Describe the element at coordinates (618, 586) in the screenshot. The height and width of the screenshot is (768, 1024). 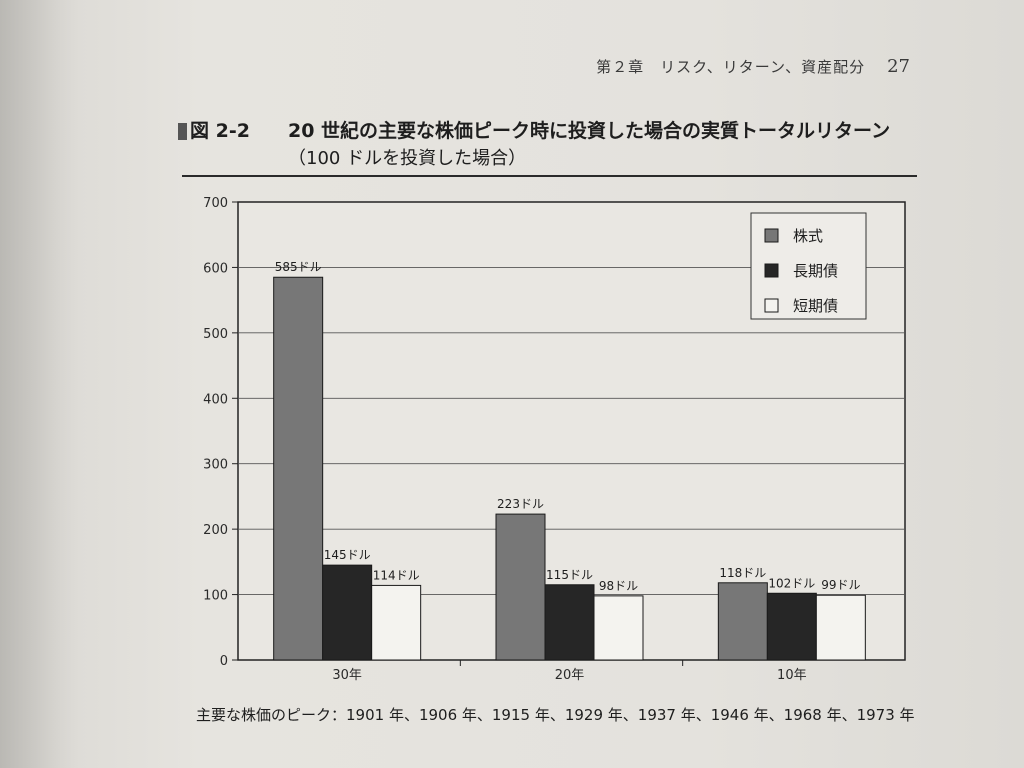
I see `bar-value-label: 98ドル` at that location.